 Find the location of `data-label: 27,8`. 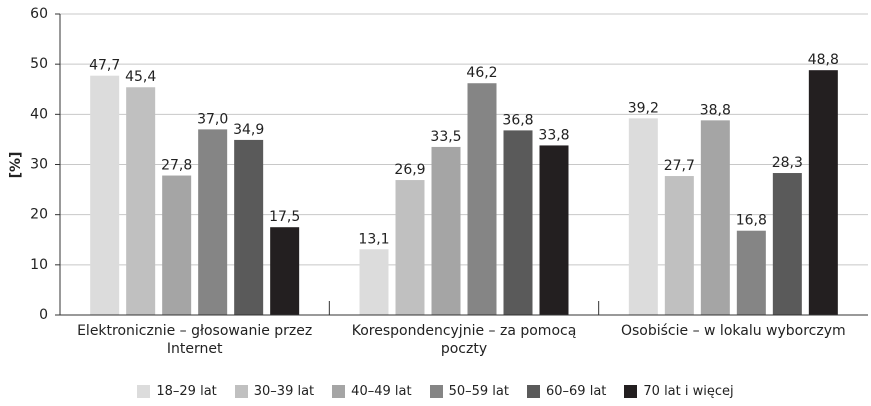

data-label: 27,8 is located at coordinates (176, 166).